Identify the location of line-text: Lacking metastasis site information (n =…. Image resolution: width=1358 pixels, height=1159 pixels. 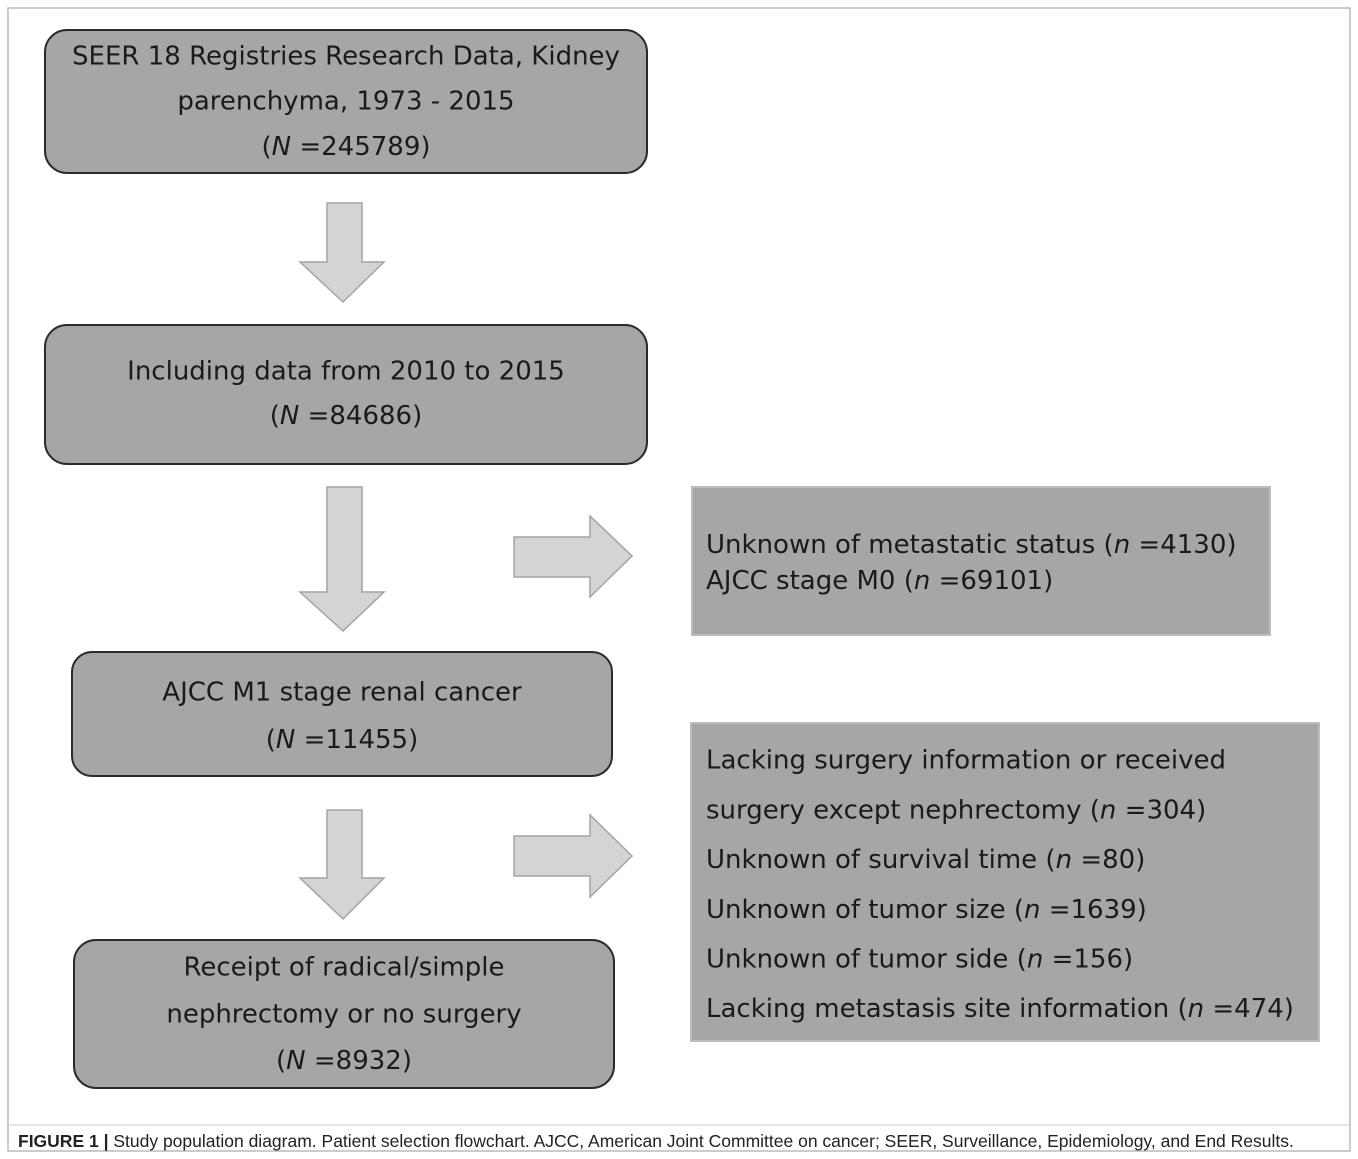
(1000, 1009).